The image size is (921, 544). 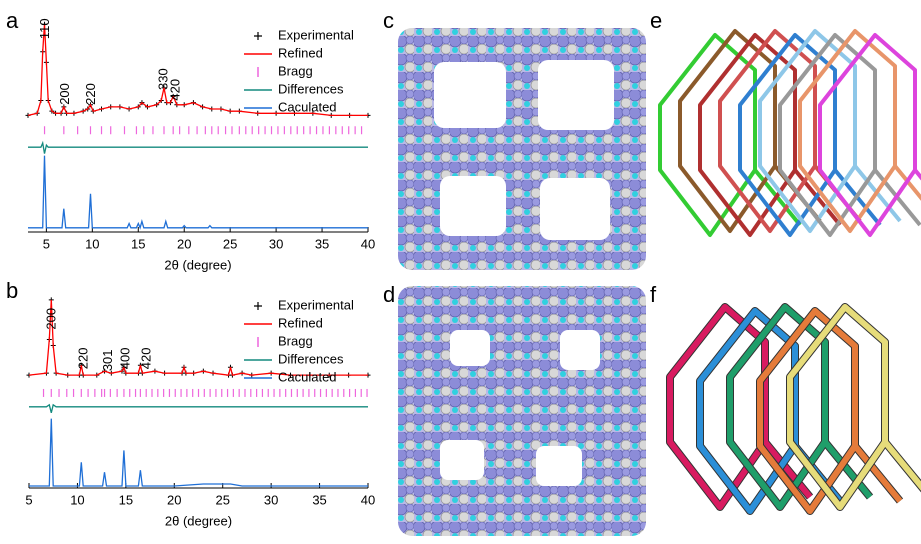 I want to click on panel-letter: a, so click(x=12, y=20).